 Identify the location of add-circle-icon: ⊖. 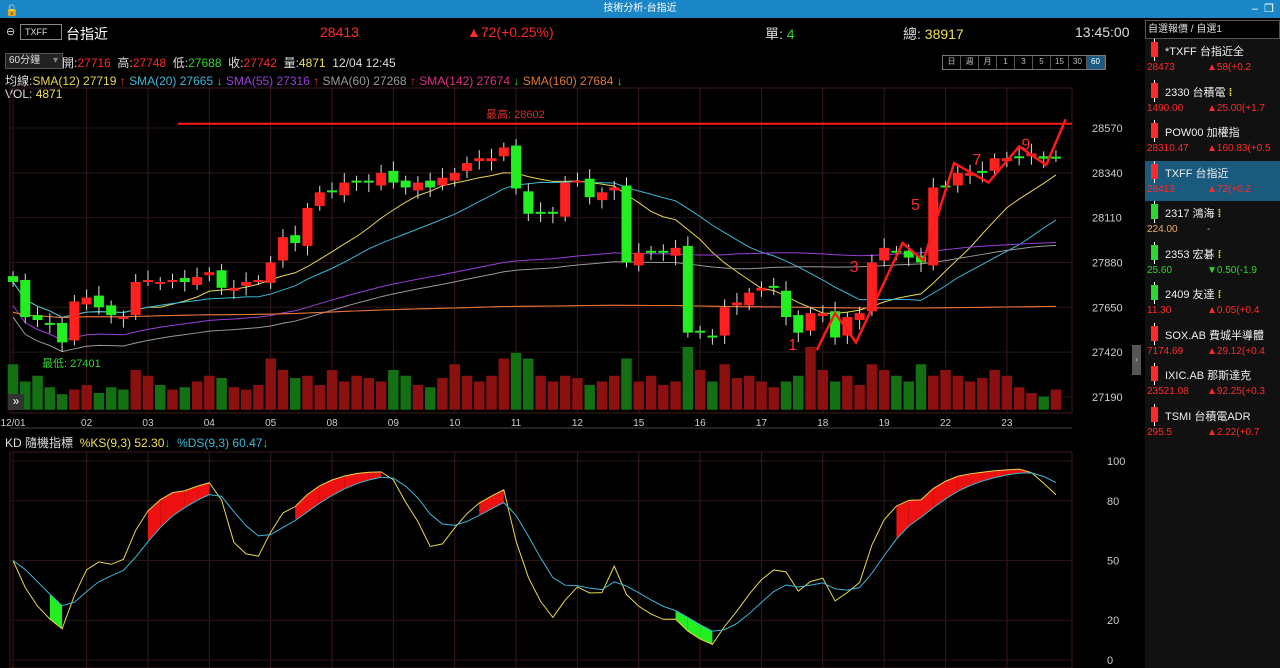
(11, 32).